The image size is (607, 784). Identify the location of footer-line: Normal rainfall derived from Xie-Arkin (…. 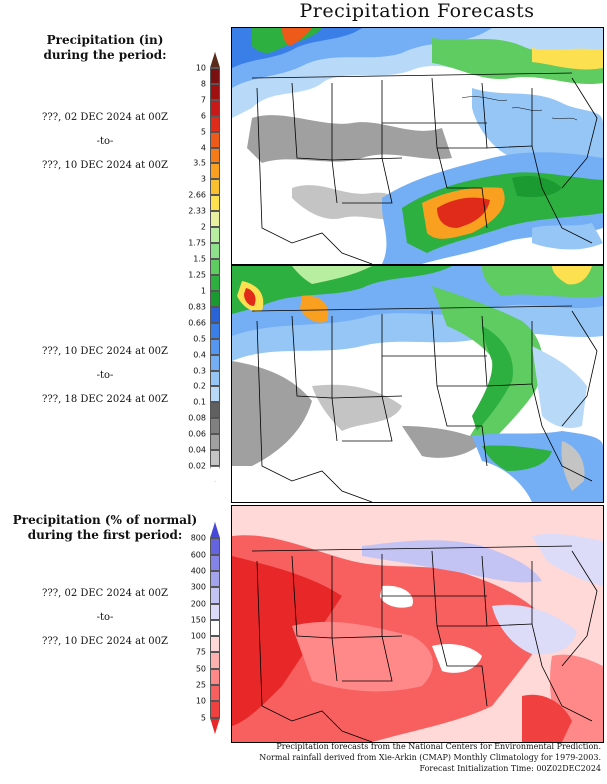
(430, 757).